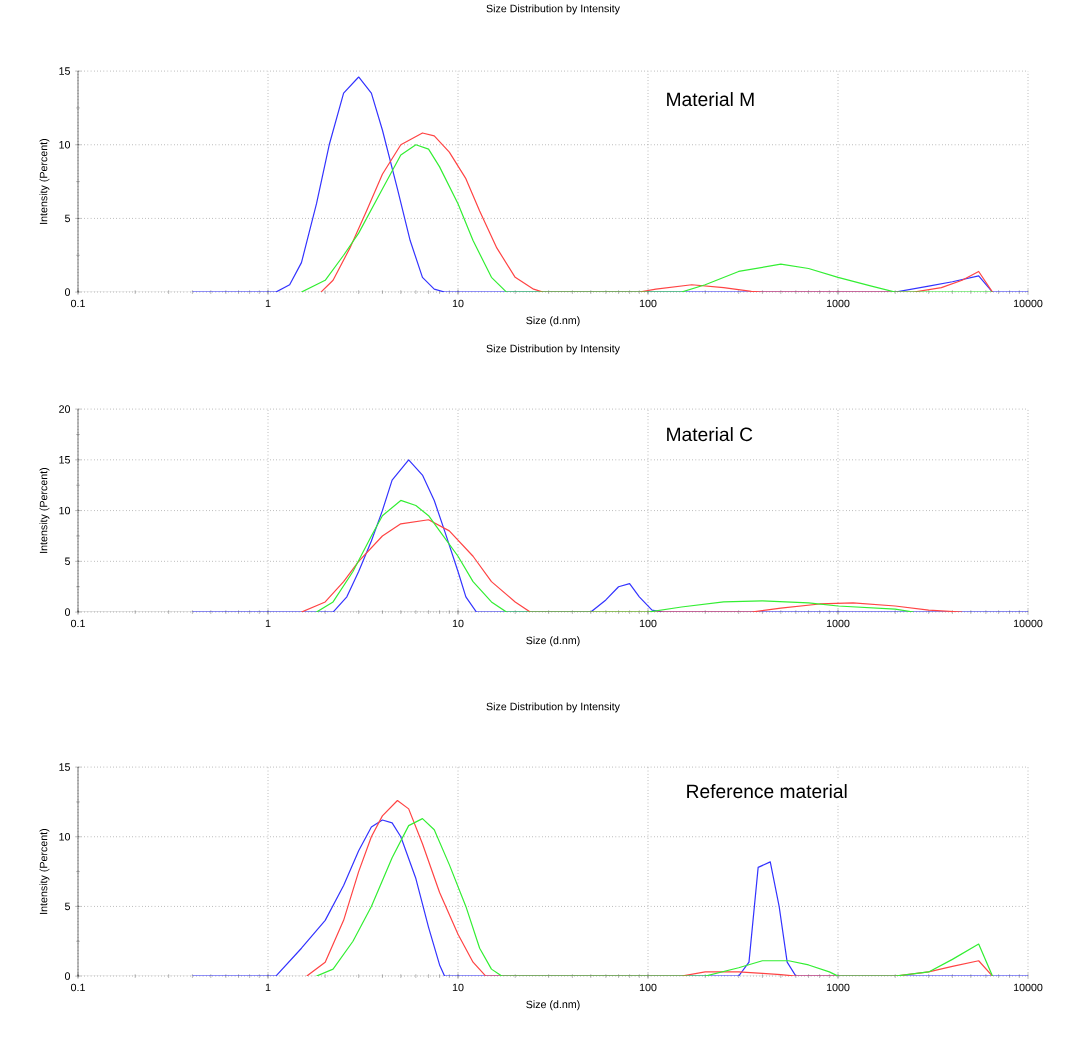 The height and width of the screenshot is (1047, 1080). I want to click on annotation: Material C, so click(710, 434).